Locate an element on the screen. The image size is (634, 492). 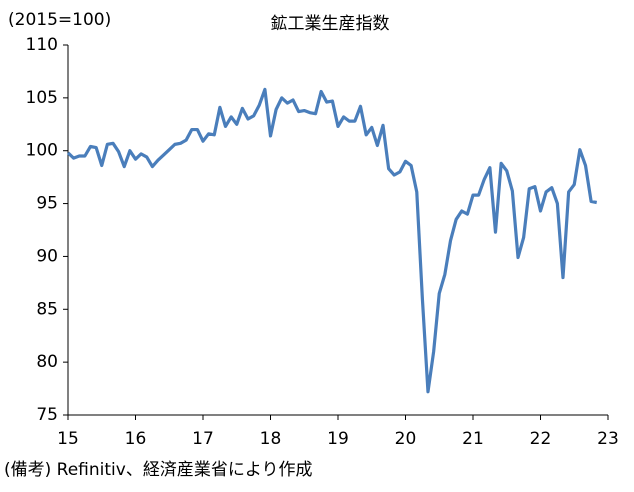
x-tick-label: 18 is located at coordinates (271, 439).